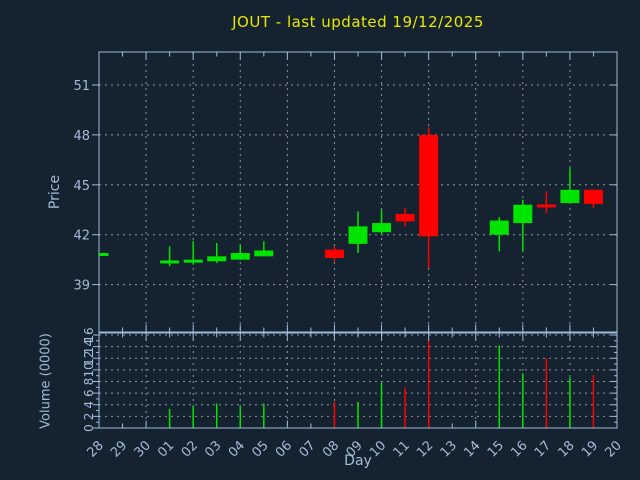 The height and width of the screenshot is (480, 640). I want to click on price-tick-label: 45, so click(81, 186).